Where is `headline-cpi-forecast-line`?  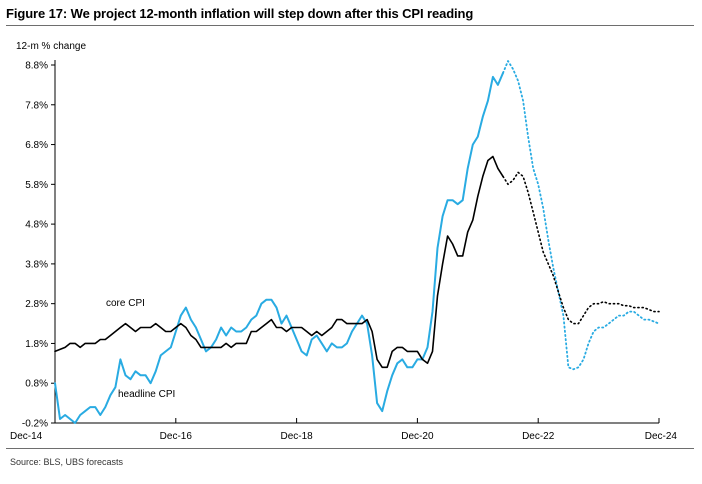
headline-cpi-forecast-line is located at coordinates (581, 215).